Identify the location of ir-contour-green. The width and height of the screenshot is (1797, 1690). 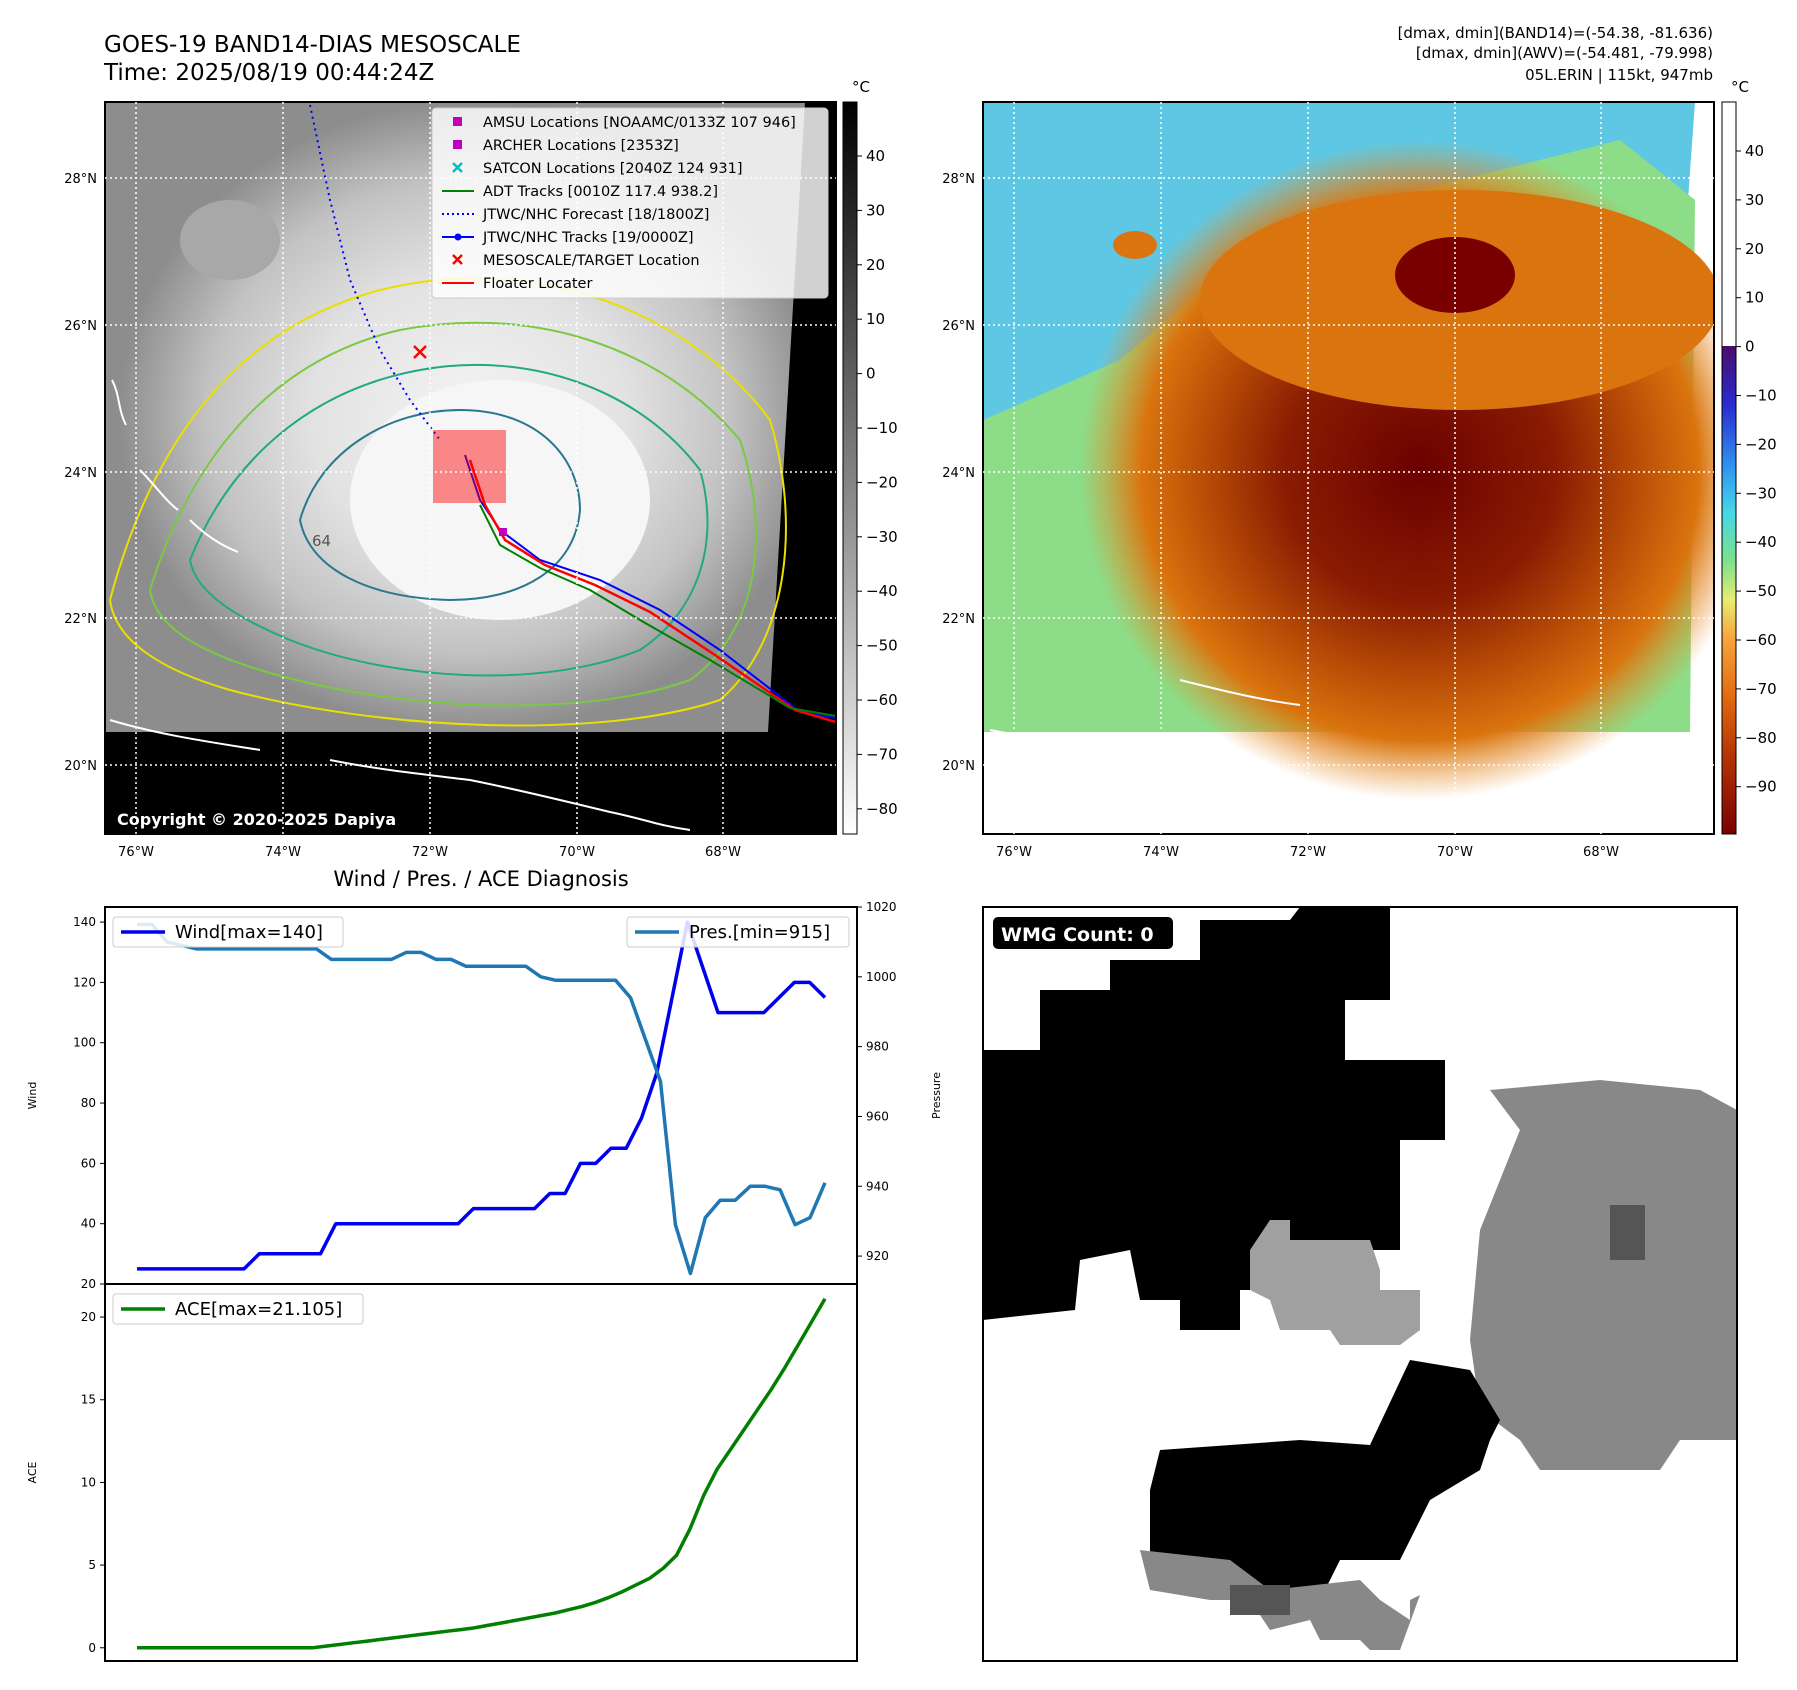
(452, 514).